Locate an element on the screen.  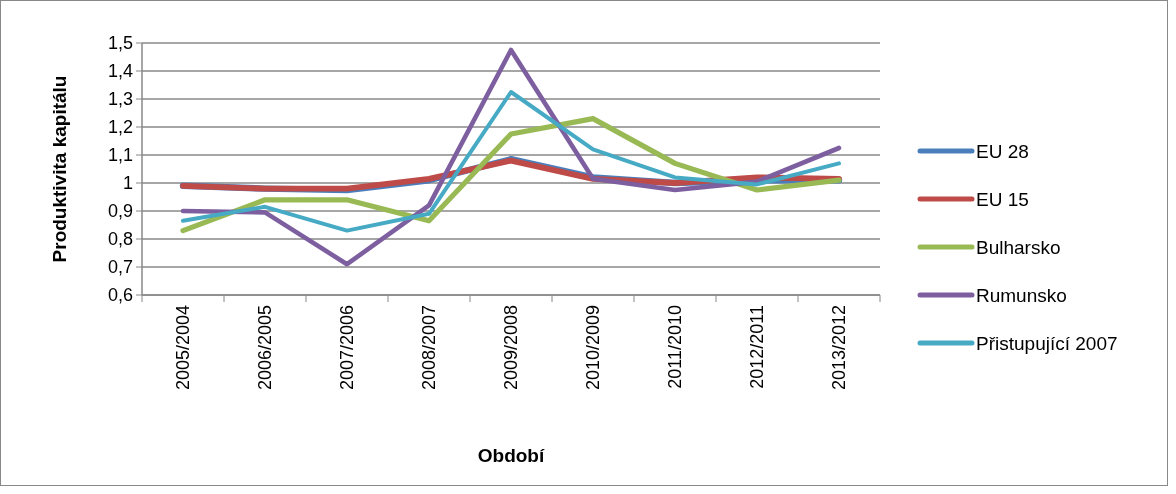
x-tick-label: 2005/2004 is located at coordinates (183, 348).